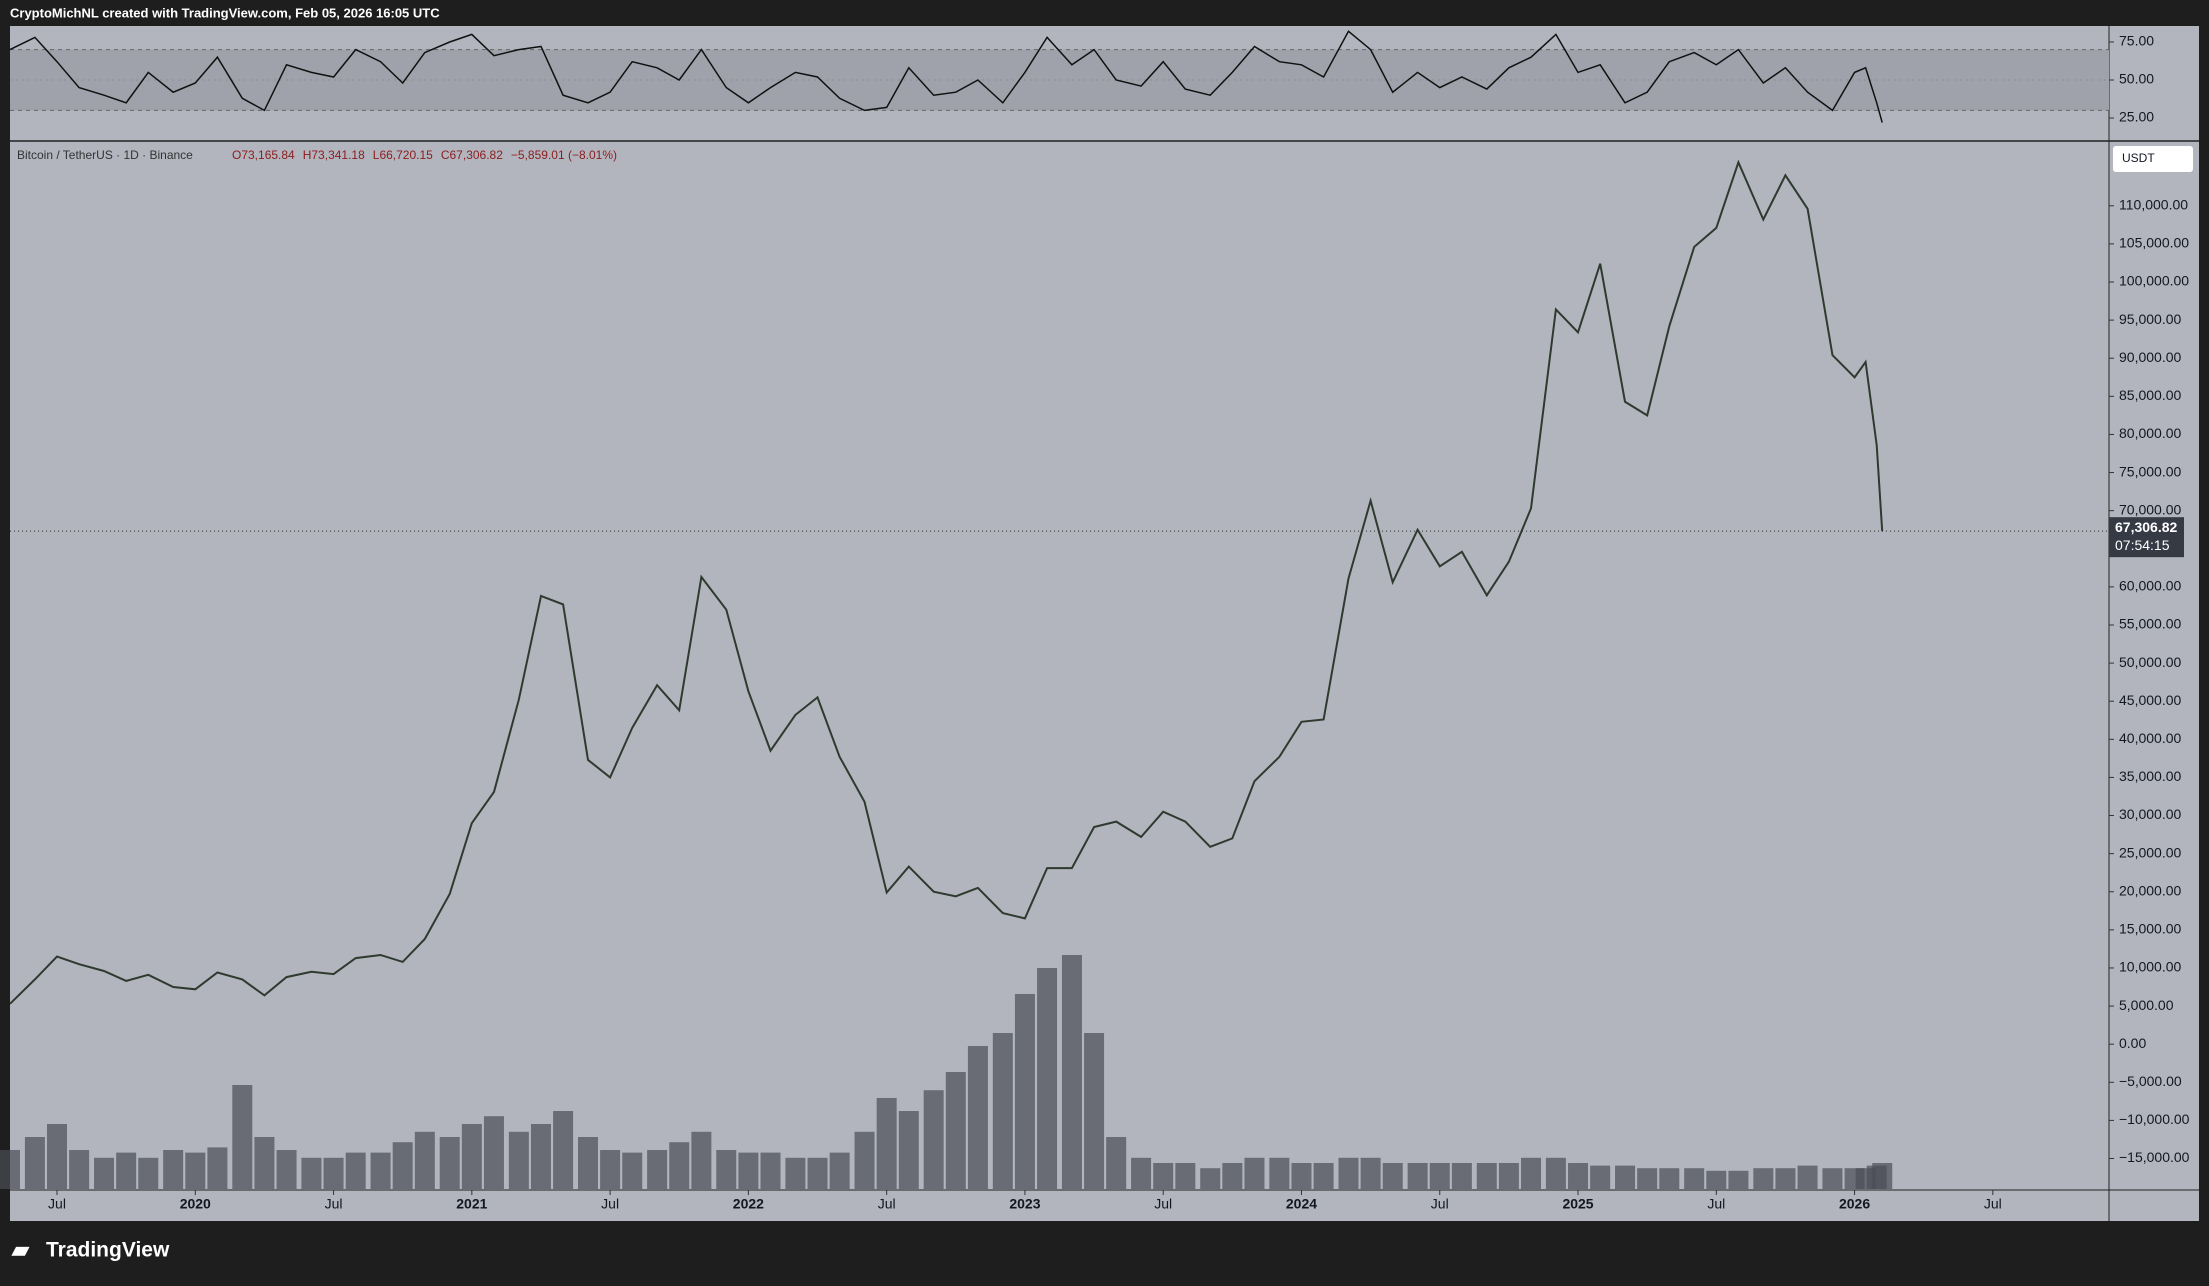 The image size is (2209, 1286). Describe the element at coordinates (2150, 586) in the screenshot. I see `y-tick-label: 60,000.00` at that location.